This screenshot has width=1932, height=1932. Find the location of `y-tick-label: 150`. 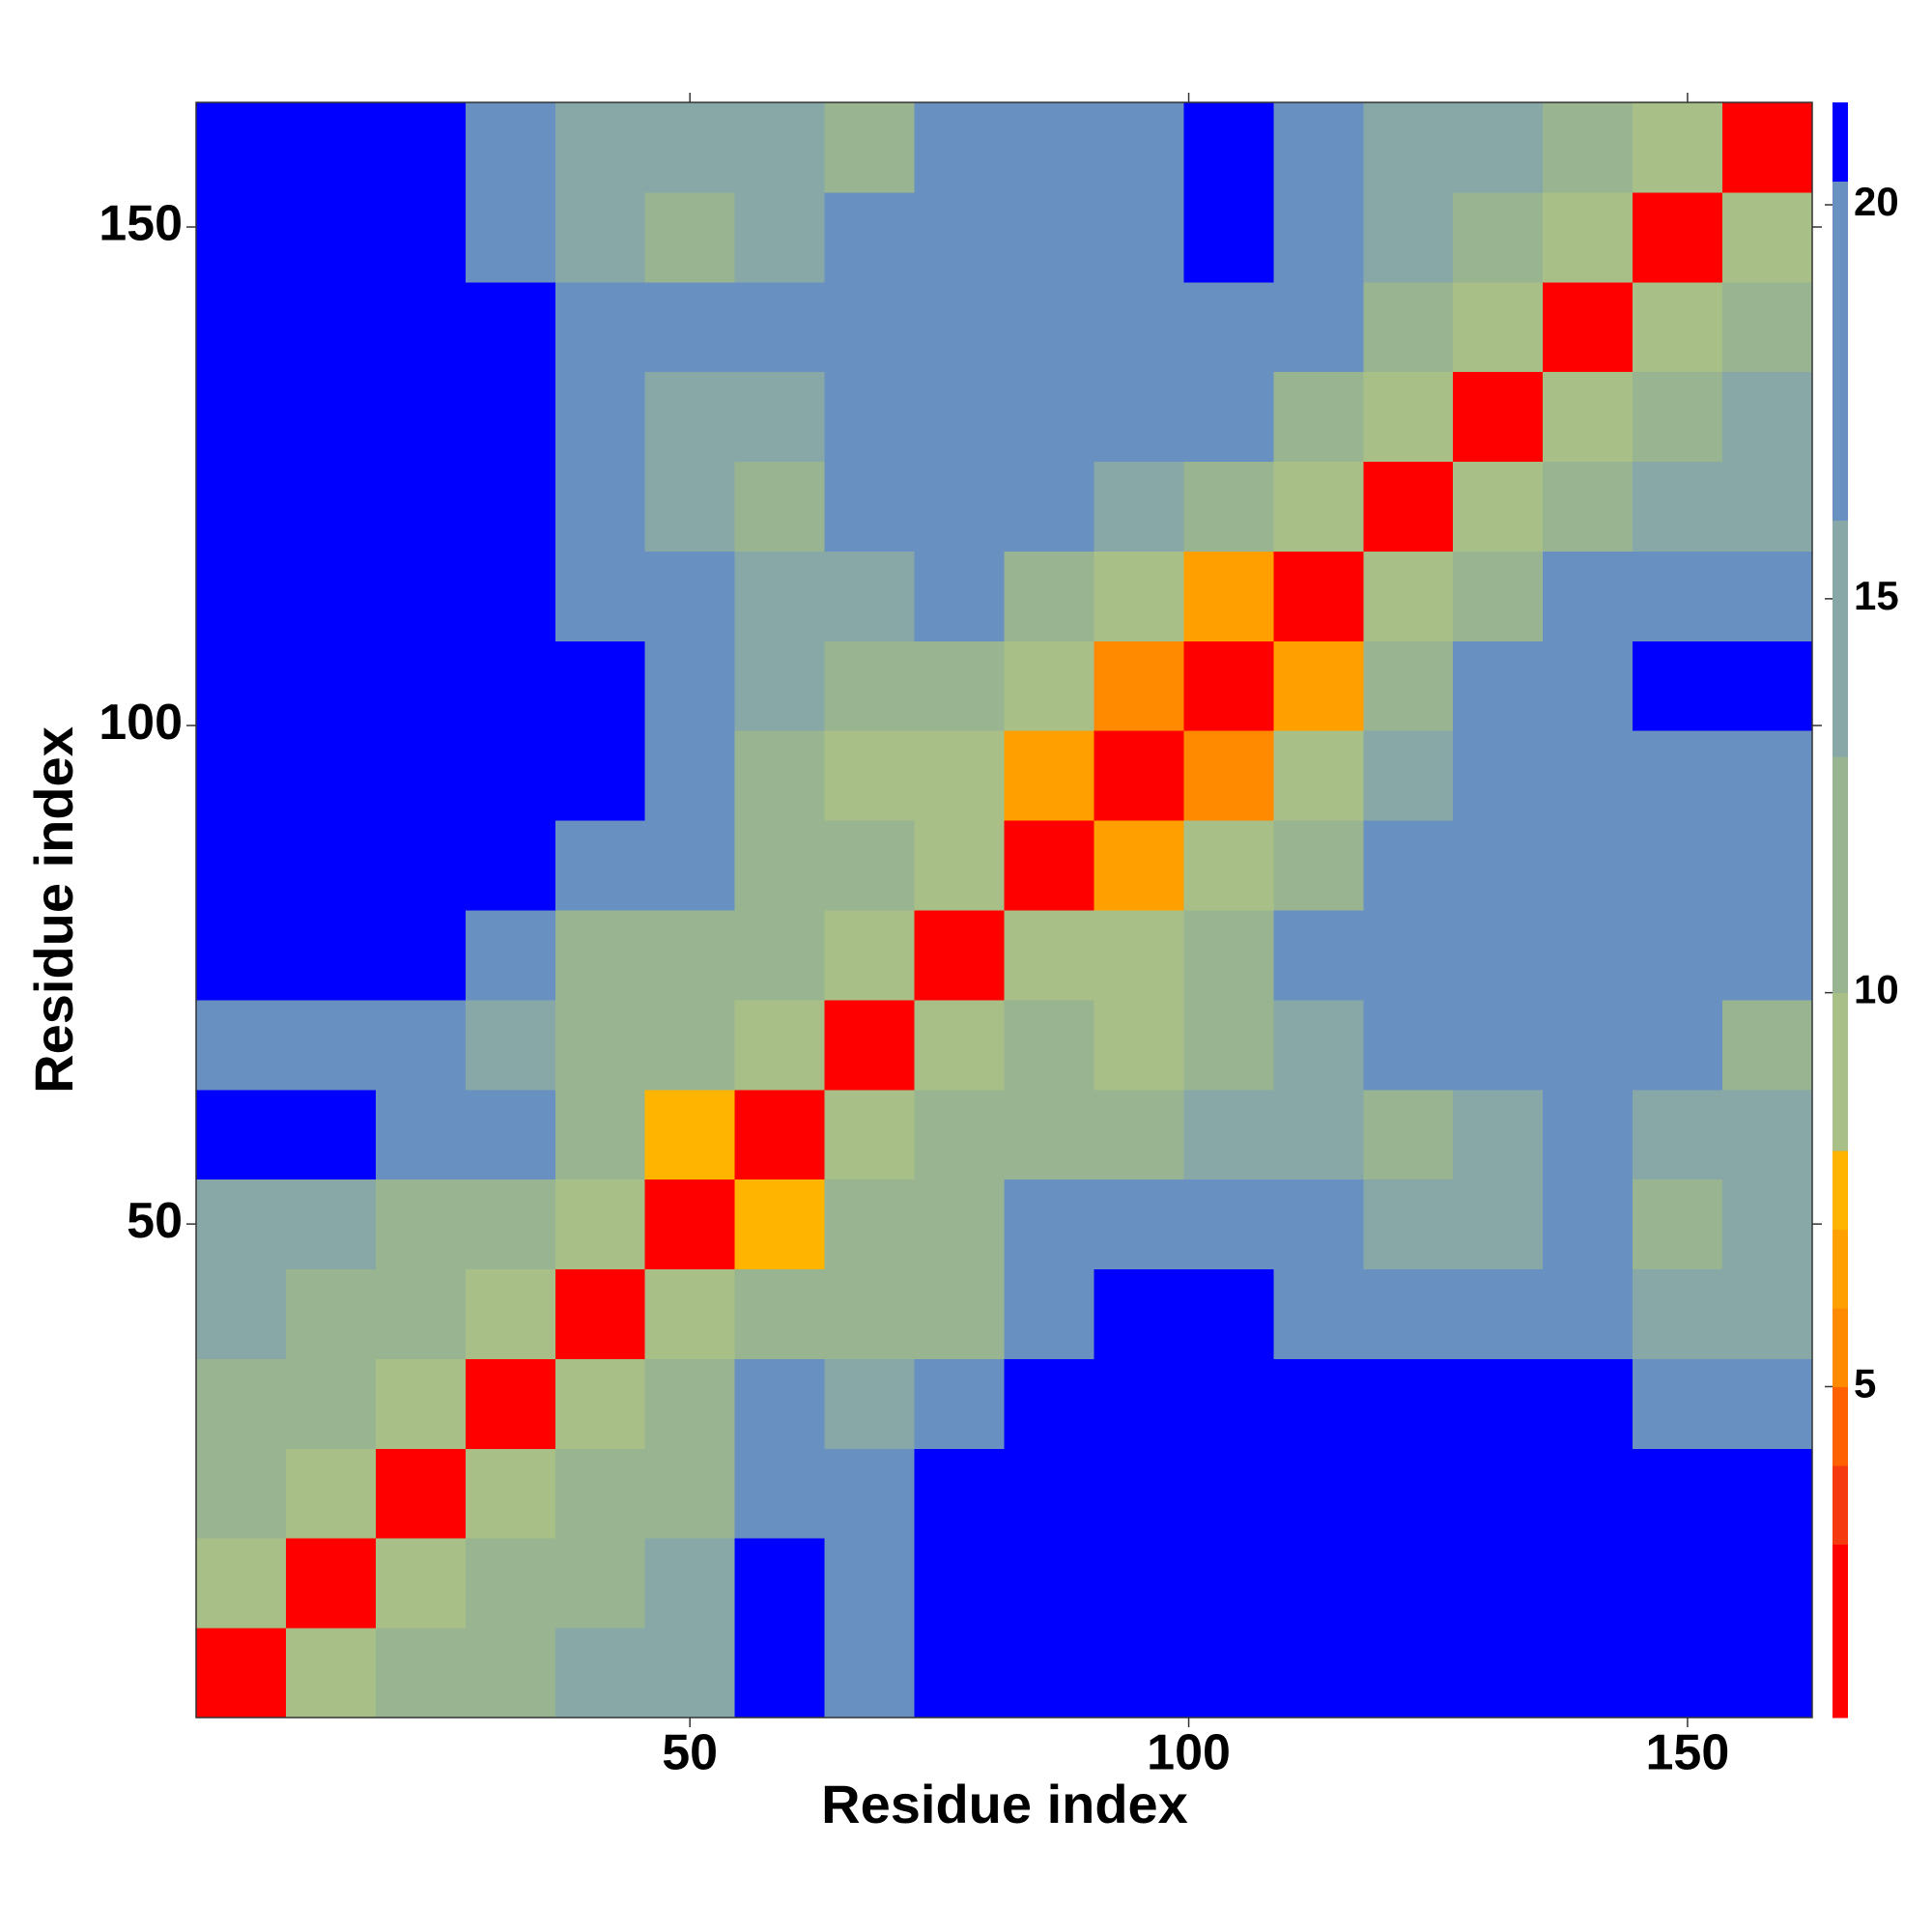

y-tick-label: 150 is located at coordinates (141, 224).